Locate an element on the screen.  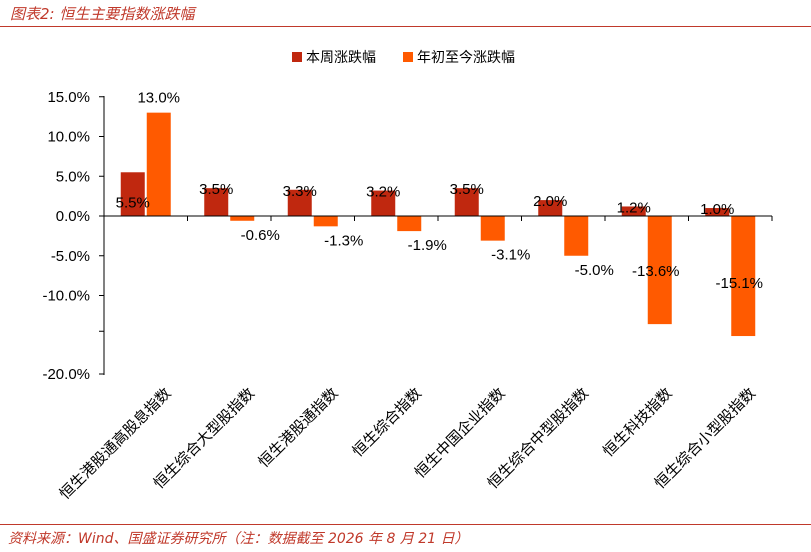
y-tick-label: -20.0% is located at coordinates (66, 374).